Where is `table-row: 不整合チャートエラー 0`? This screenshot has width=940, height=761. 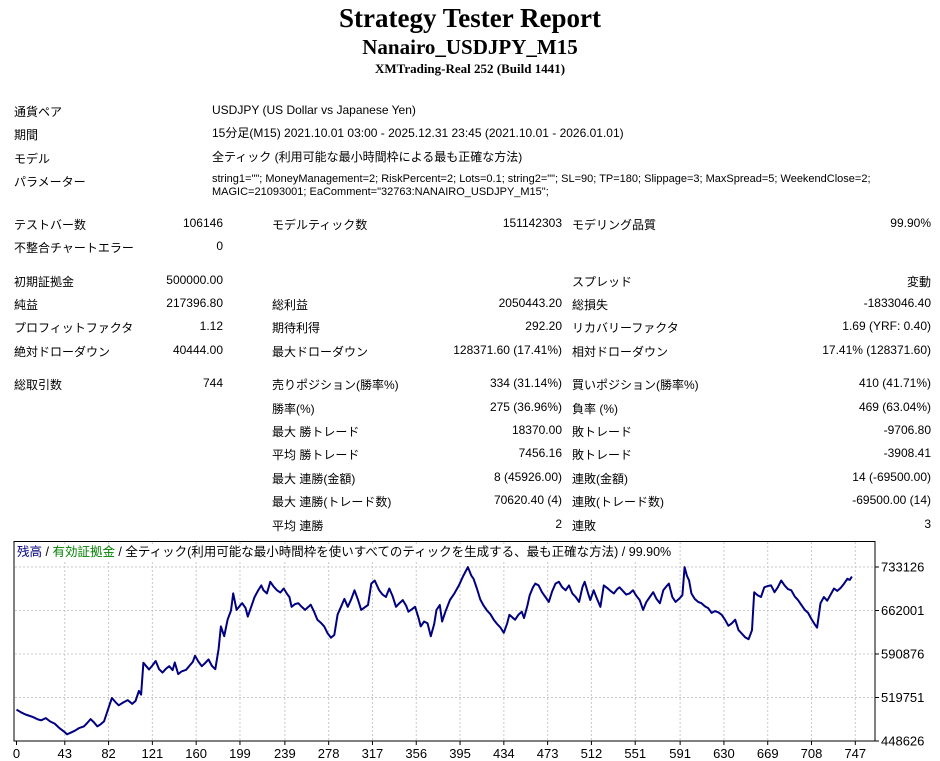
table-row: 不整合チャートエラー 0 is located at coordinates (470, 250).